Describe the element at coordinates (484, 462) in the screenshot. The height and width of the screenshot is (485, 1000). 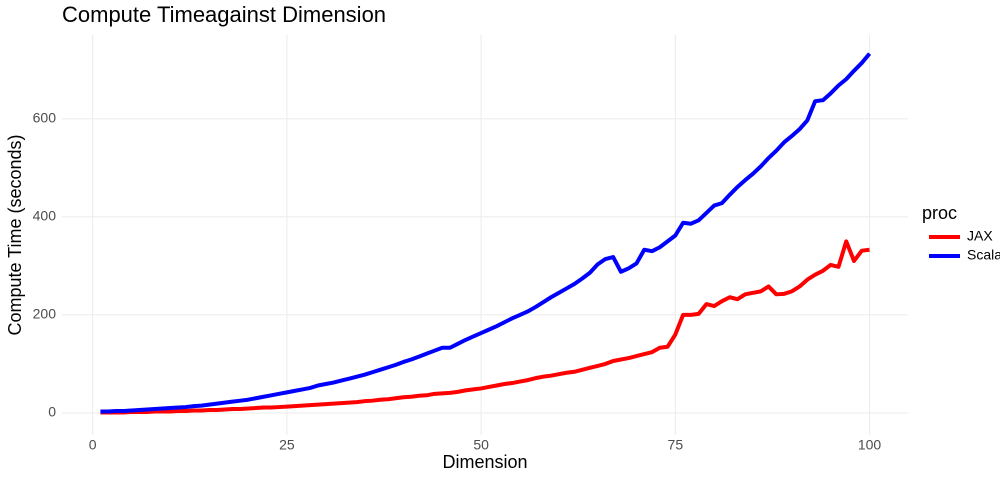
I see `x-axis-label: Dimension` at that location.